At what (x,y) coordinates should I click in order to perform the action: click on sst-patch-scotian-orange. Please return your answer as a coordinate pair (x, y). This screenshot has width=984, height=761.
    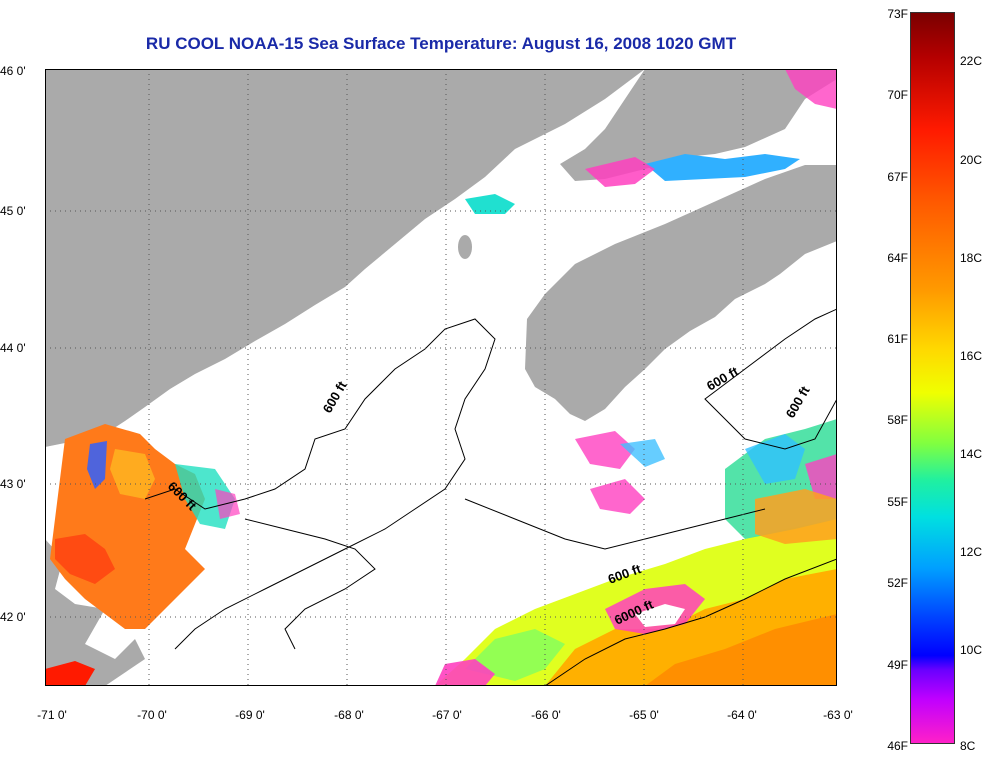
    Looking at the image, I should click on (796, 516).